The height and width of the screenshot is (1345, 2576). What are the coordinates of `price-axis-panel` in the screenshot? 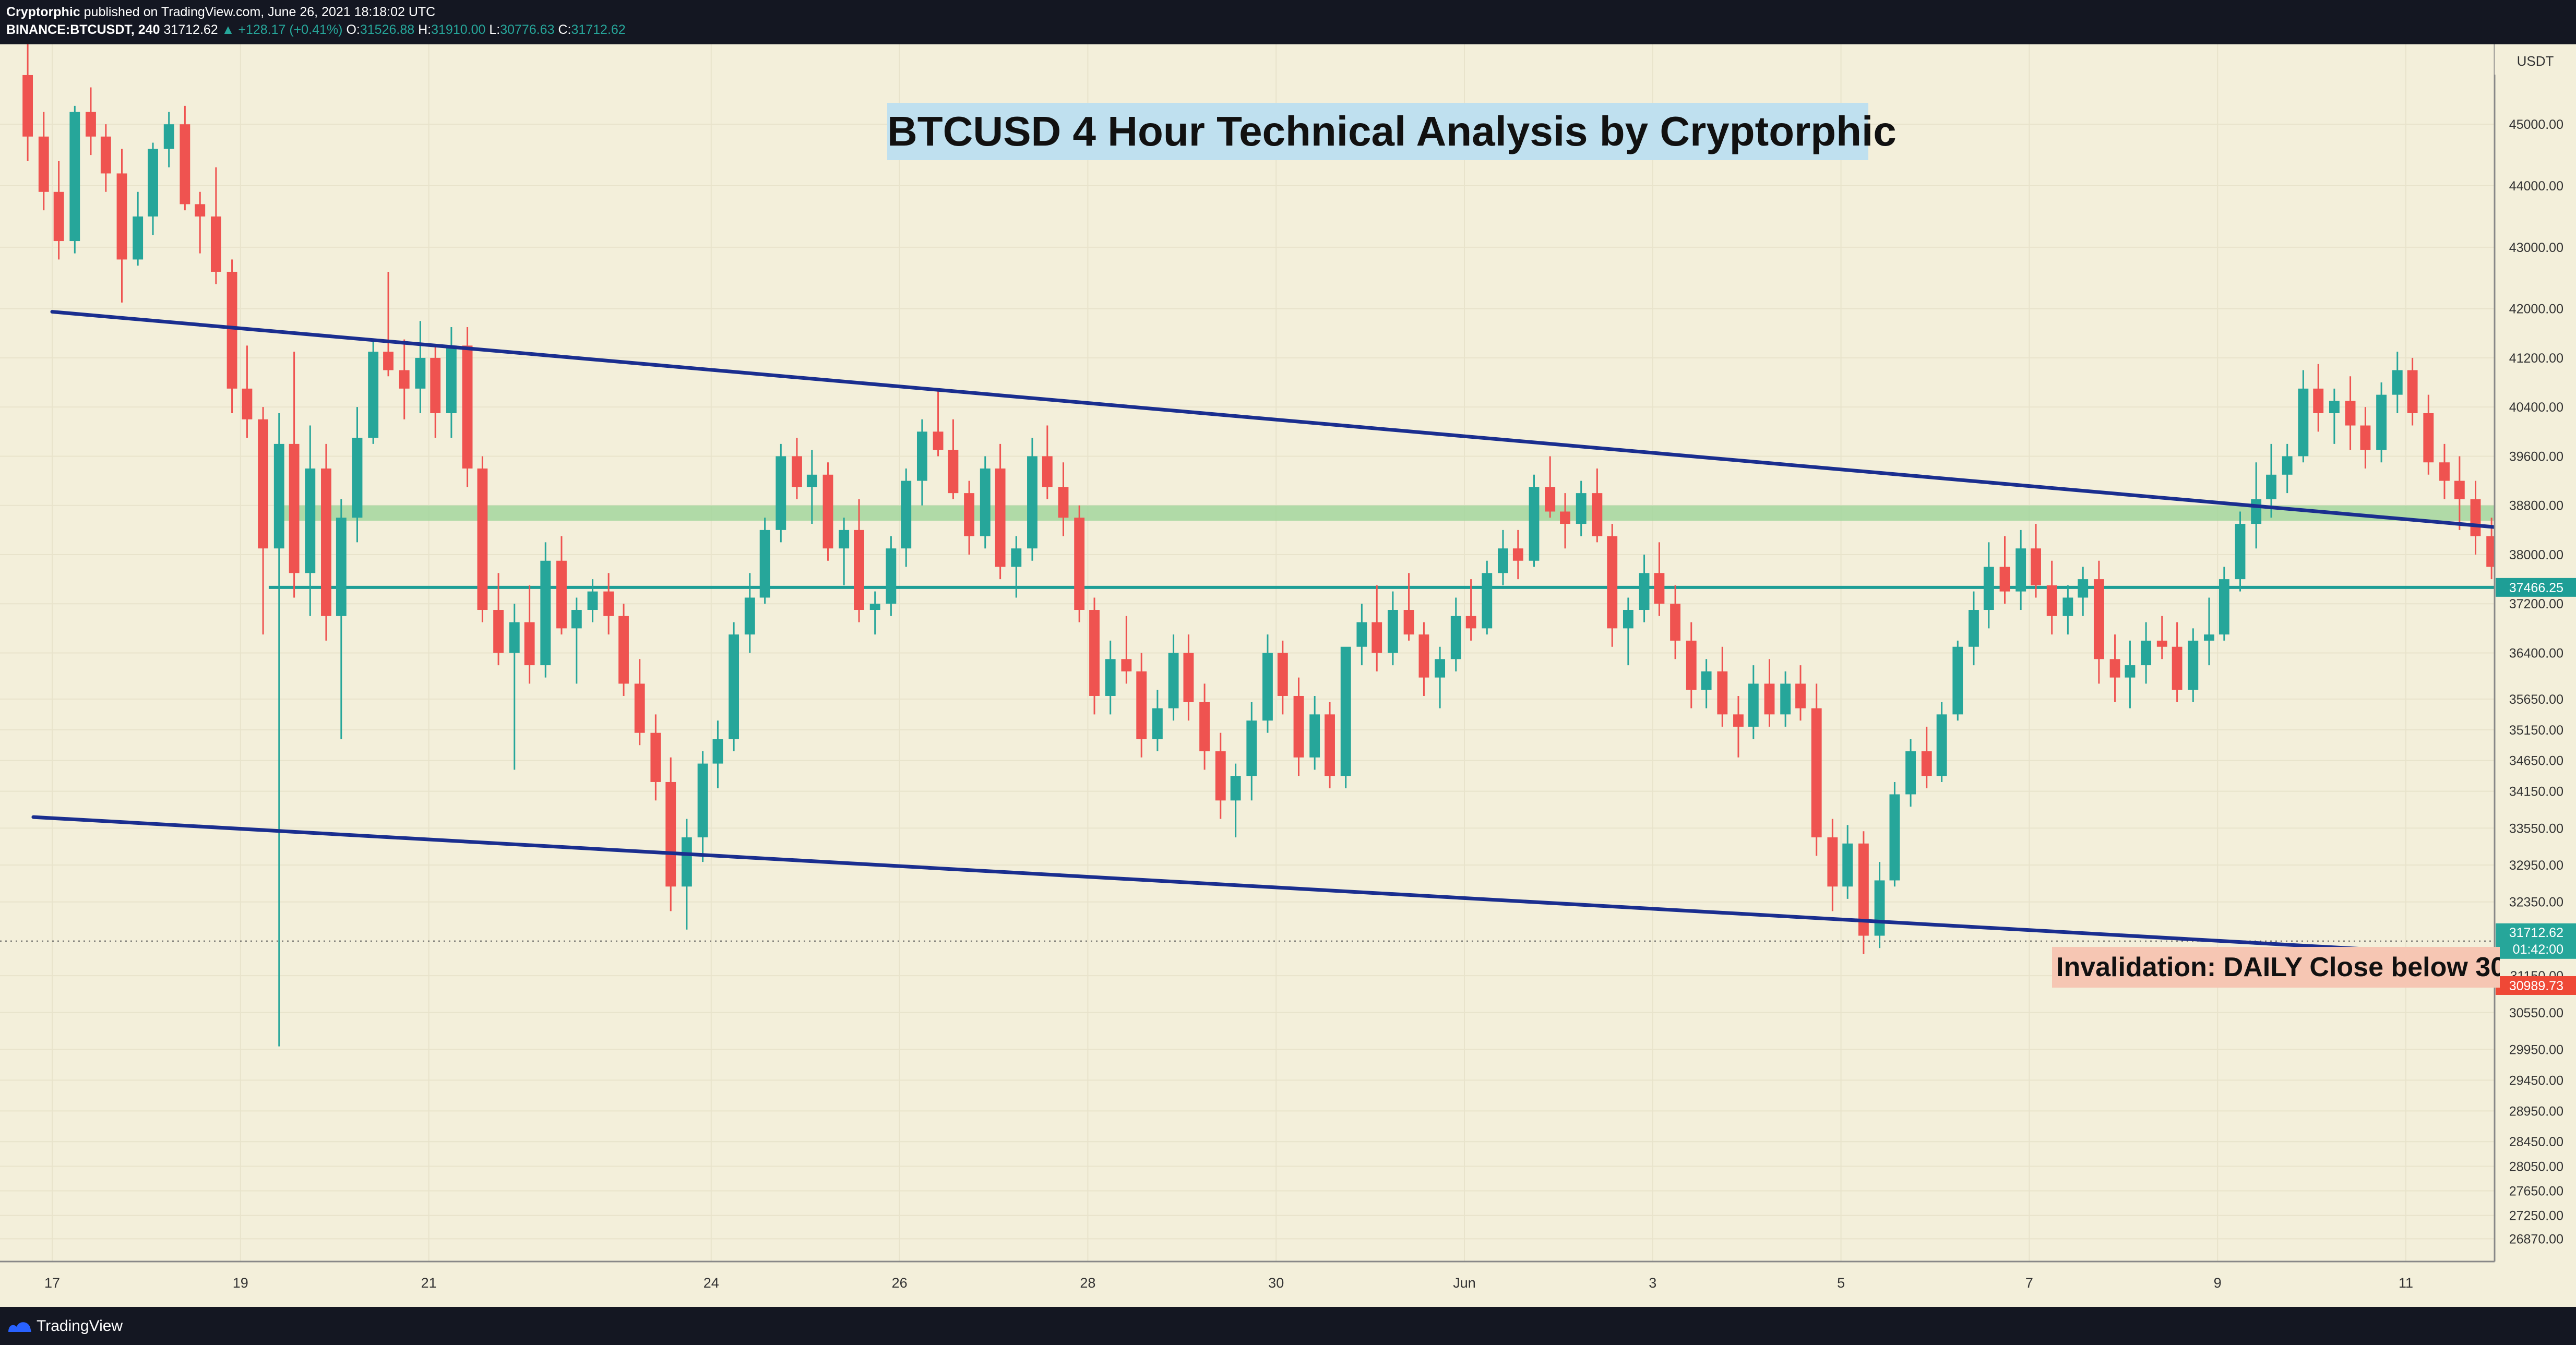 It's located at (2536, 653).